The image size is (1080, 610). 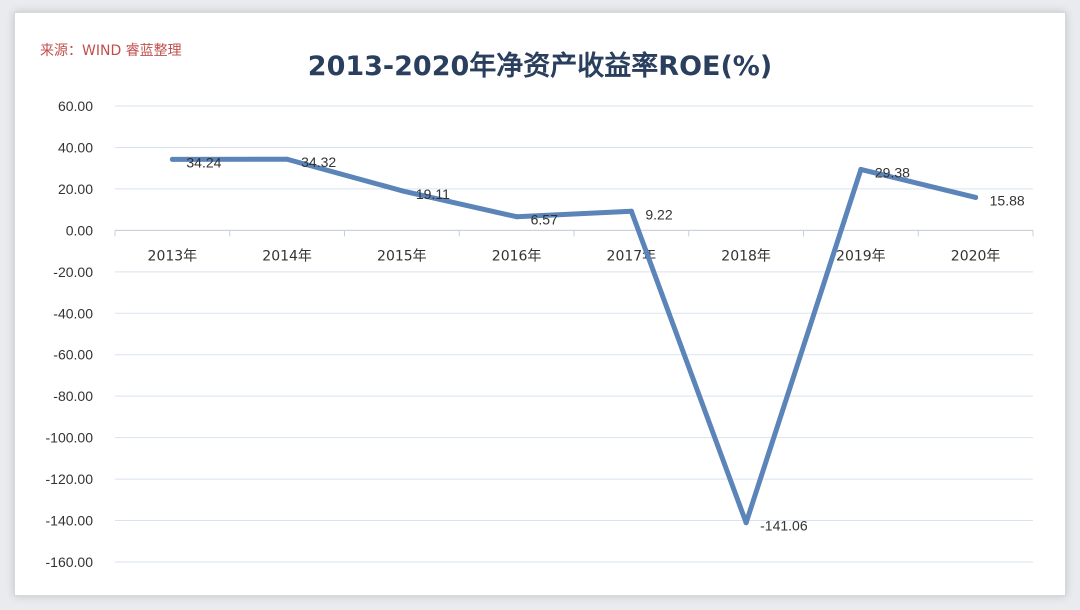 I want to click on data-label: 6.57, so click(x=544, y=220).